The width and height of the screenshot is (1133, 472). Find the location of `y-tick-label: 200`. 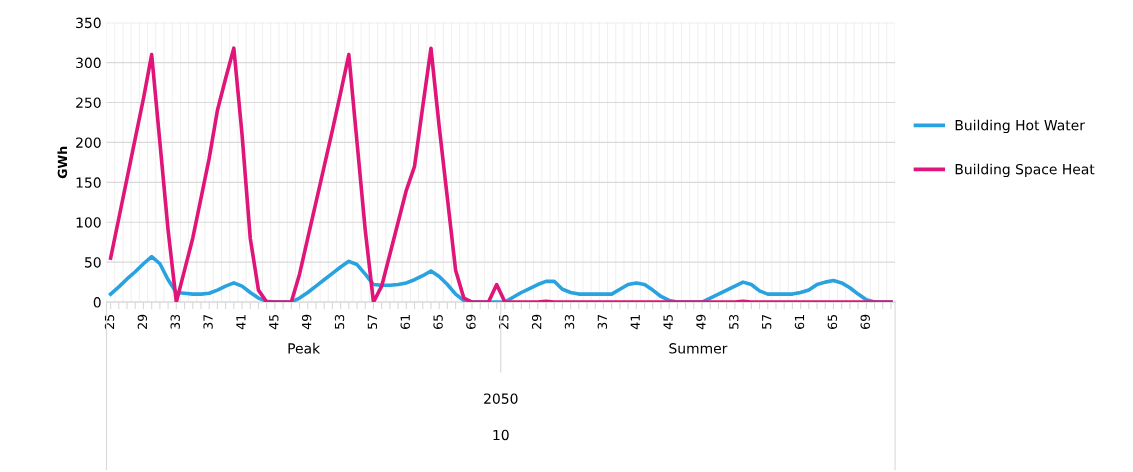

y-tick-label: 200 is located at coordinates (88, 142).